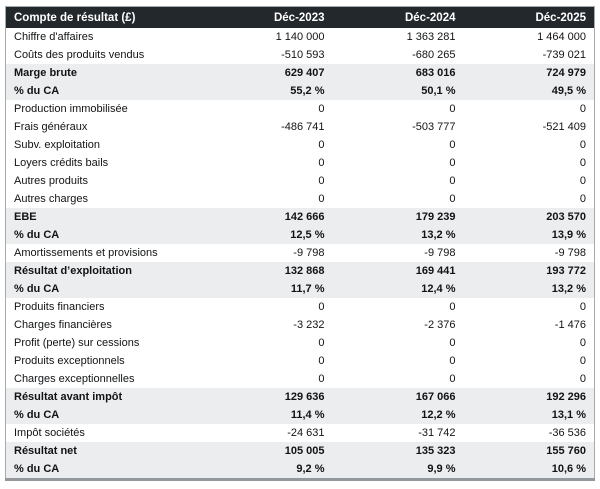  I want to click on row-label: Marge brute, so click(103, 73).